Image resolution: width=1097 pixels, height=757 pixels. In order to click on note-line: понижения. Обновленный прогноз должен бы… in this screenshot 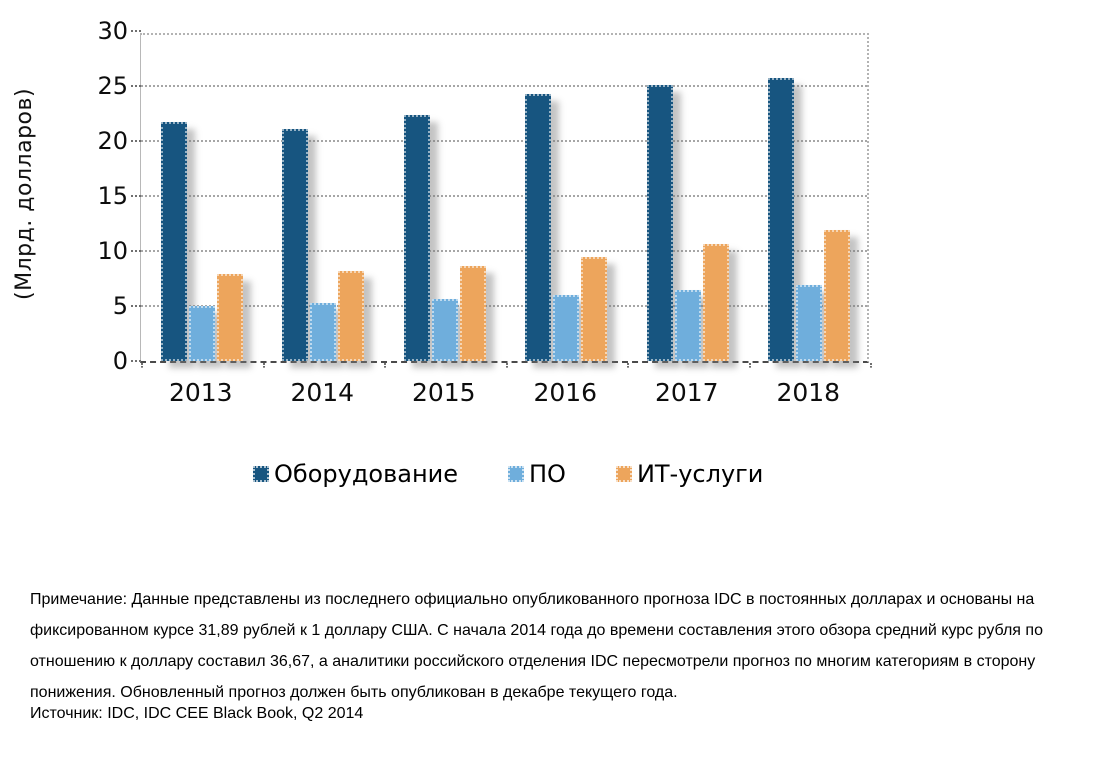, I will do `click(354, 692)`.